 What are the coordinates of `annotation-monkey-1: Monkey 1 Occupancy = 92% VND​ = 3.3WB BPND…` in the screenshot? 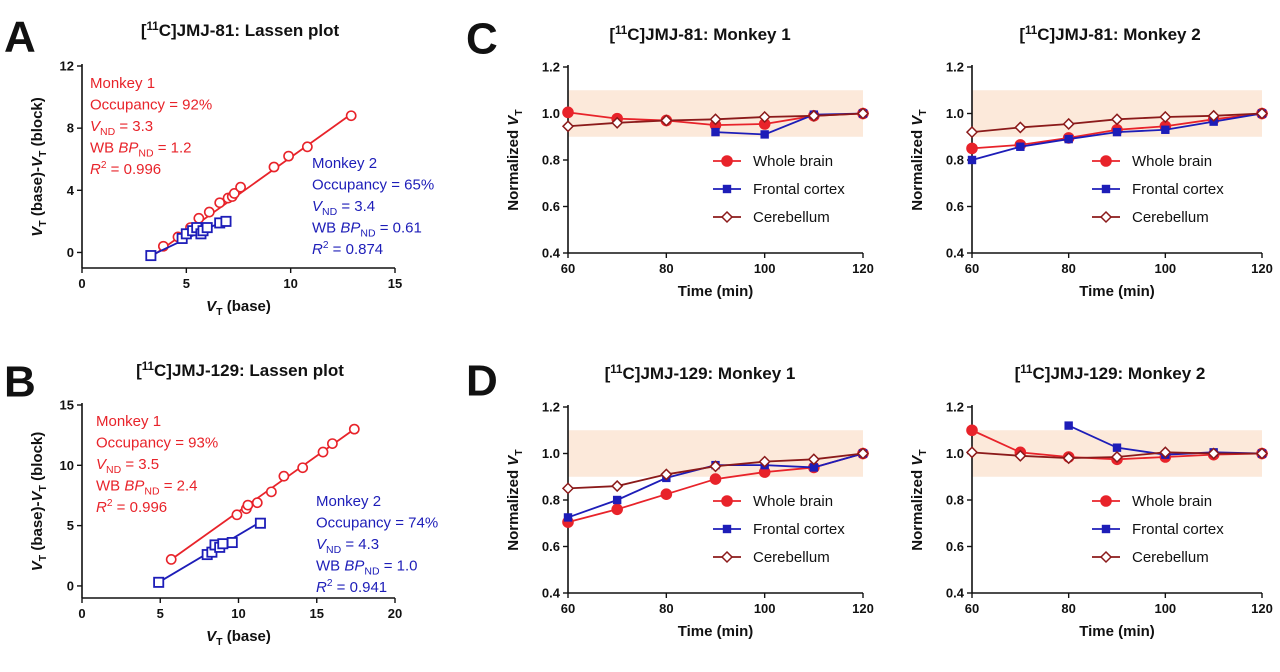 It's located at (151, 126).